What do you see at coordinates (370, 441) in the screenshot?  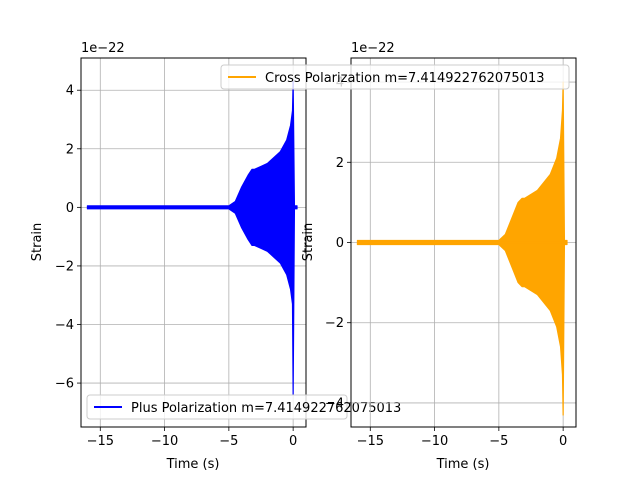 I see `right-x-tick-label: −15` at bounding box center [370, 441].